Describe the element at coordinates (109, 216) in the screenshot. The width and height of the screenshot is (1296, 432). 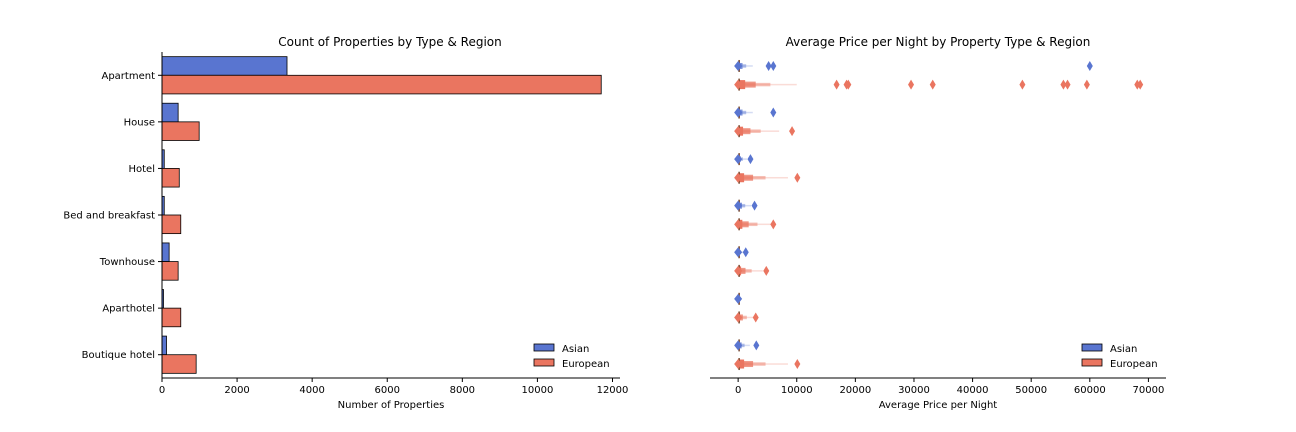
I see `y-tick-label: Bed and breakfast` at that location.